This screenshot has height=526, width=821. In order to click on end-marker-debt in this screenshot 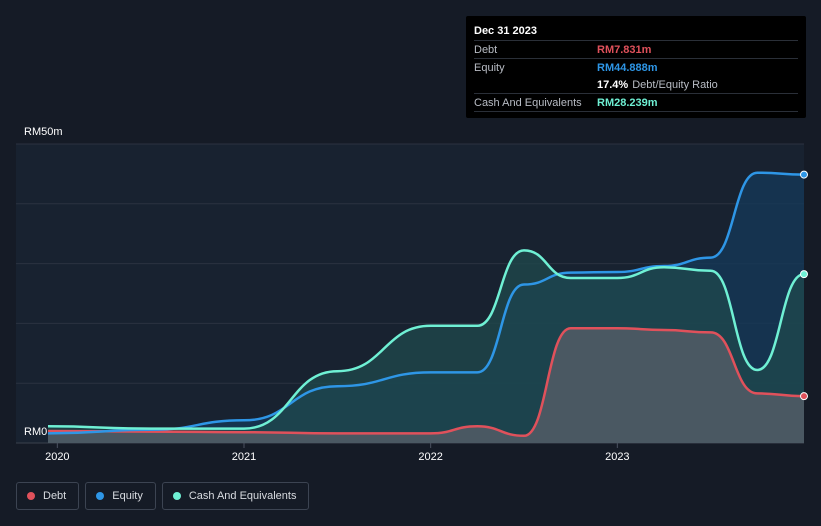, I will do `click(804, 396)`.